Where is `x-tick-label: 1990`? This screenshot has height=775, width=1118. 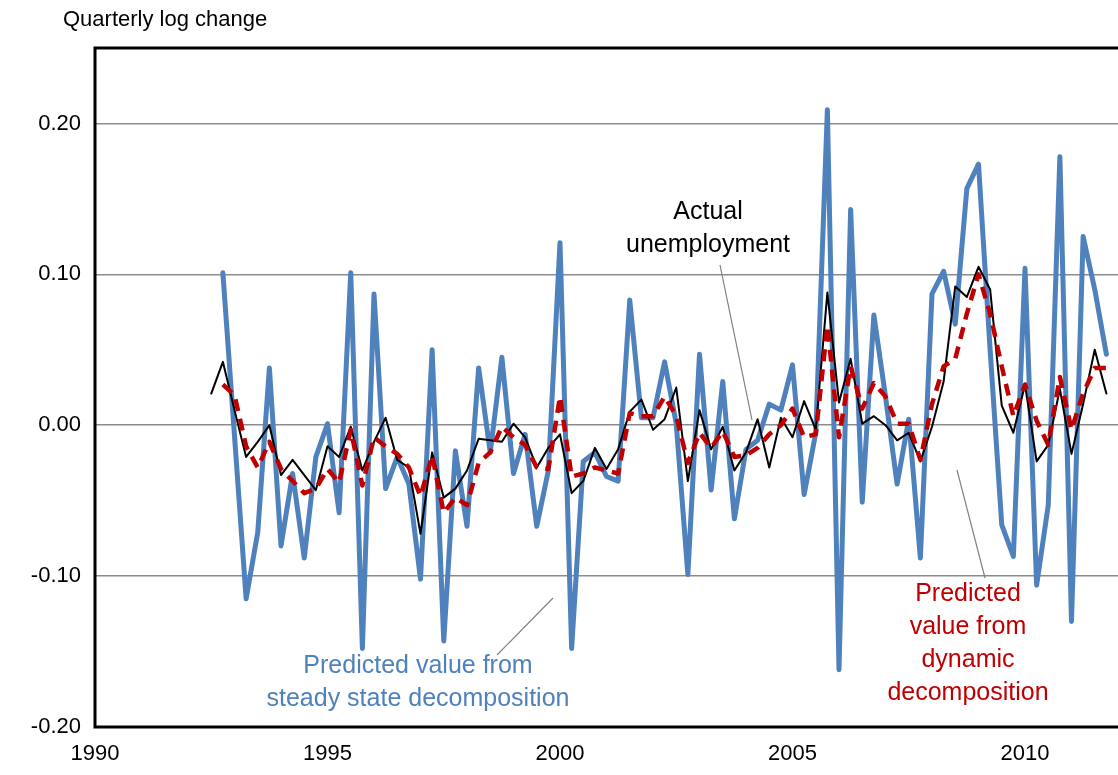
x-tick-label: 1990 is located at coordinates (95, 753).